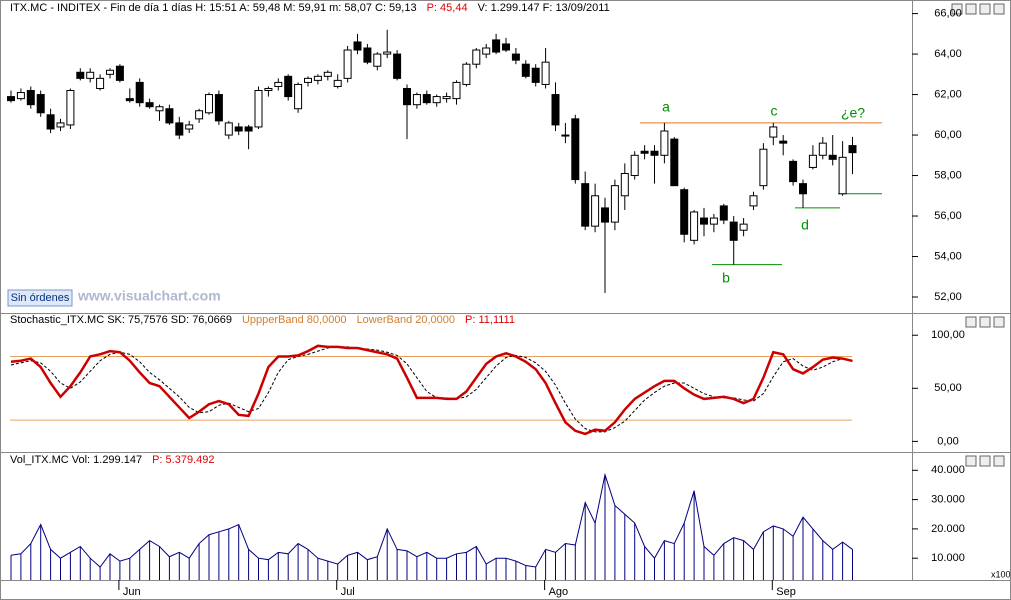 The image size is (1011, 600). Describe the element at coordinates (957, 9) in the screenshot. I see `button-up` at that location.